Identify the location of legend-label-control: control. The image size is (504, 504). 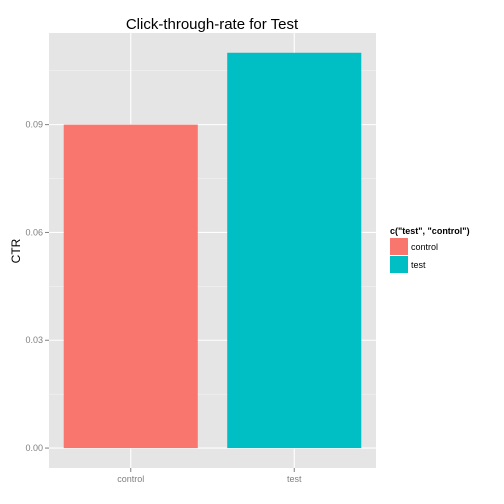
(424, 247).